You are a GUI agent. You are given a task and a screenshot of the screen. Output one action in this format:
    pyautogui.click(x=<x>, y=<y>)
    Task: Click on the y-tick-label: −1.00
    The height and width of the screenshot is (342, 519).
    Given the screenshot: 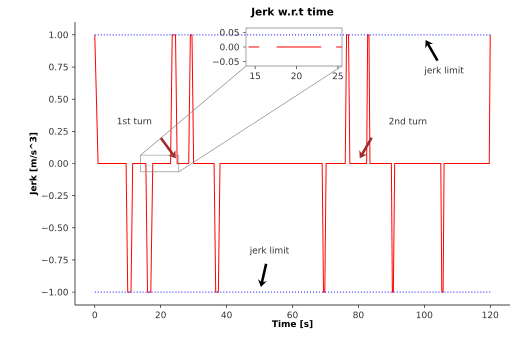 What is the action you would take?
    pyautogui.click(x=55, y=292)
    